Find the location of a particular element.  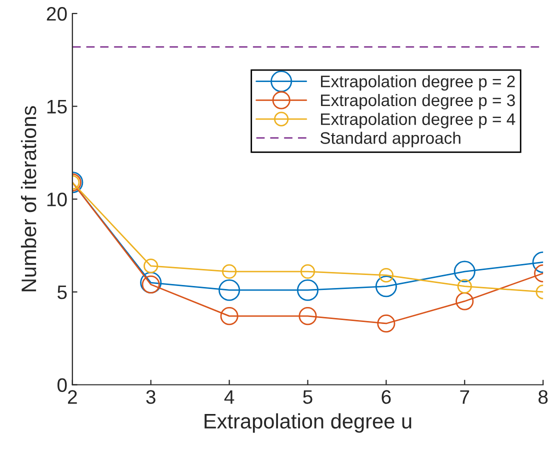

y-tick-label: 10 is located at coordinates (57, 199).